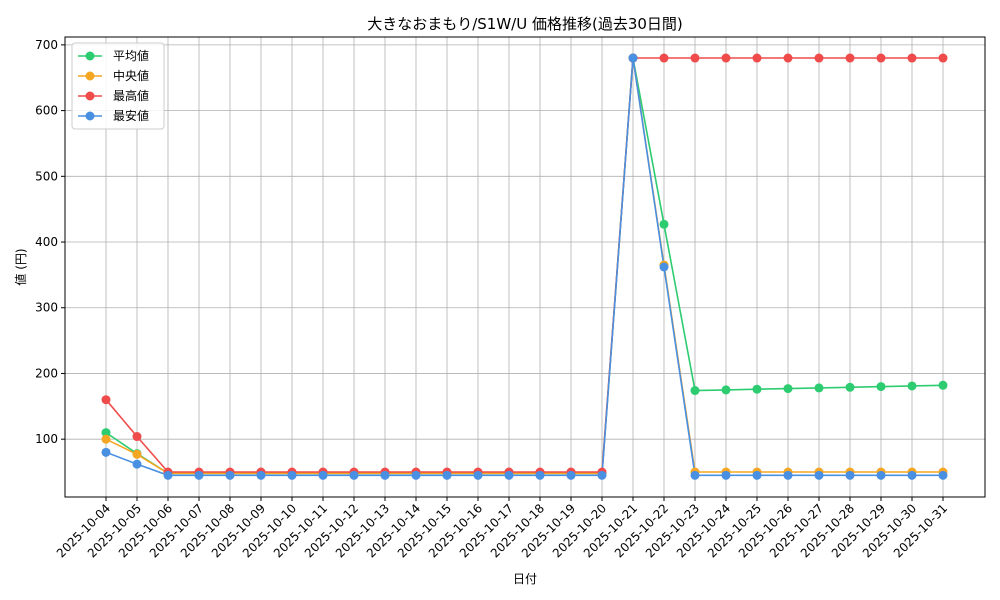  What do you see at coordinates (46, 111) in the screenshot?
I see `y-tick-label: 600` at bounding box center [46, 111].